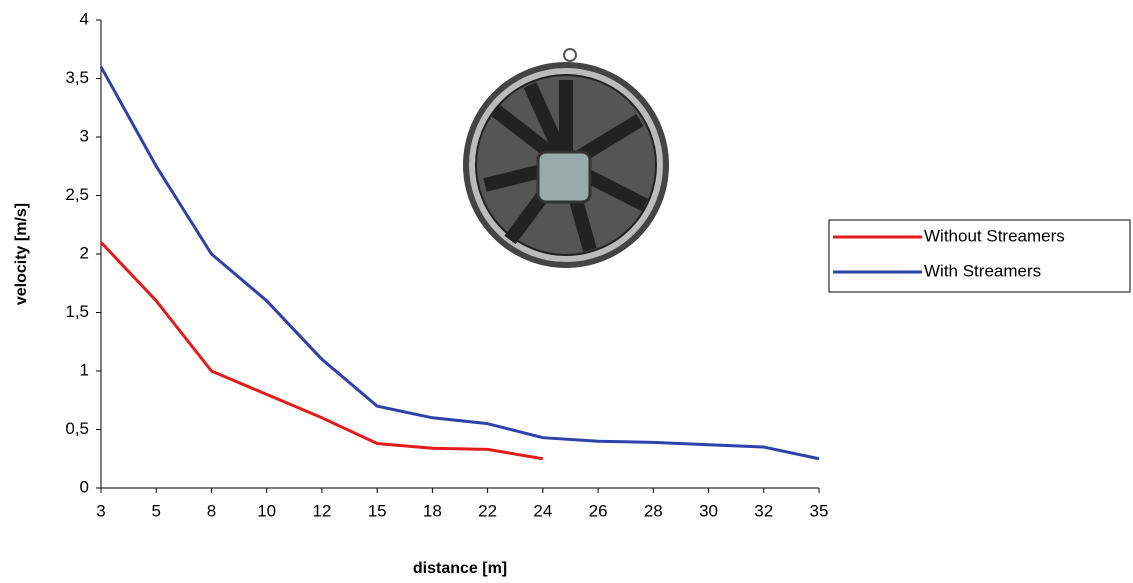 The image size is (1133, 583). Describe the element at coordinates (321, 351) in the screenshot. I see `series-line` at that location.